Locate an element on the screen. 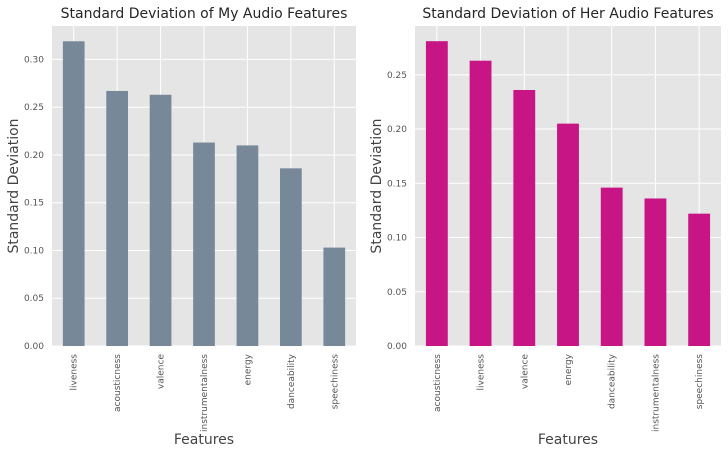  chart-title: Standard Deviation of Her Audio Features is located at coordinates (567, 14).